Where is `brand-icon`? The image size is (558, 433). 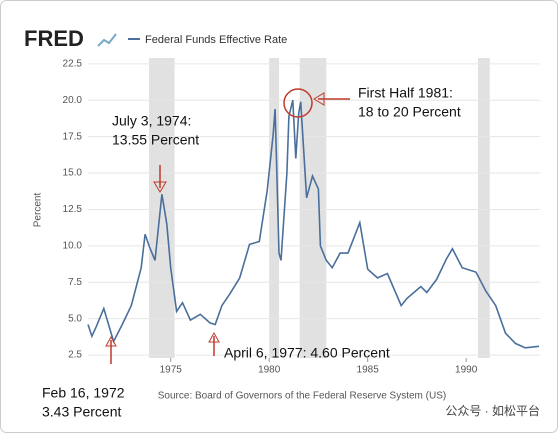 brand-icon is located at coordinates (107, 40).